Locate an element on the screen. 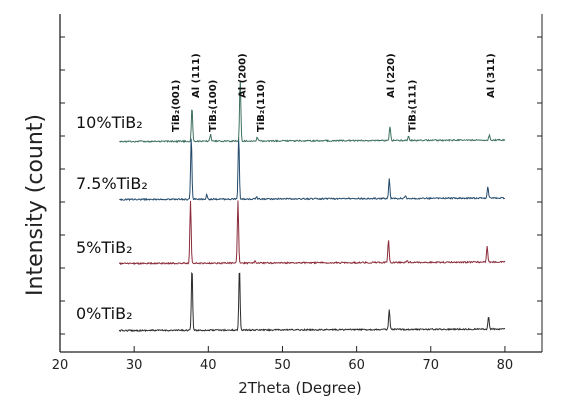  x-tick-label: 40 is located at coordinates (208, 365).